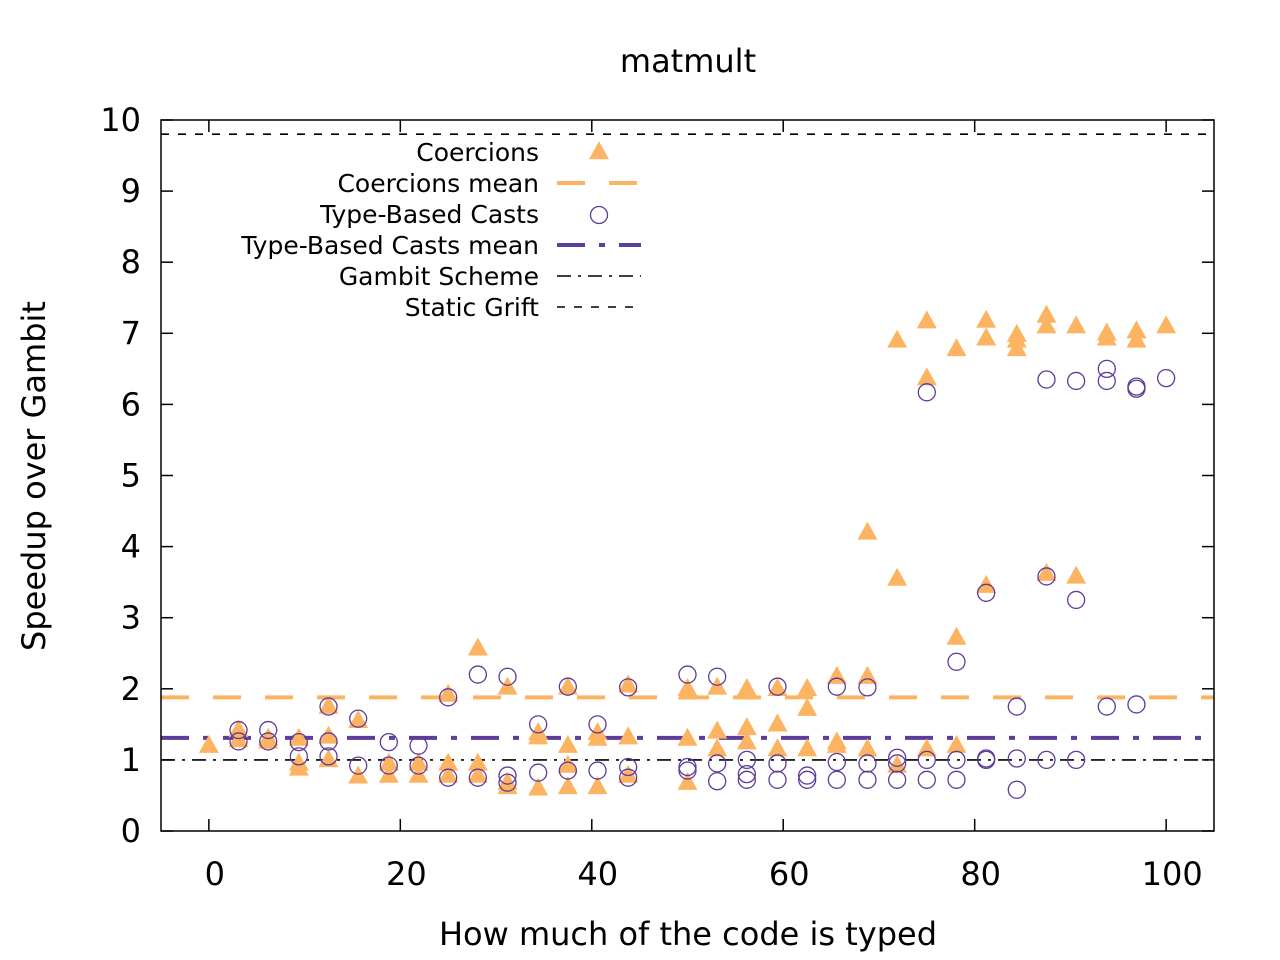 This screenshot has height=960, width=1280. I want to click on y-tick-label: 10, so click(120, 120).